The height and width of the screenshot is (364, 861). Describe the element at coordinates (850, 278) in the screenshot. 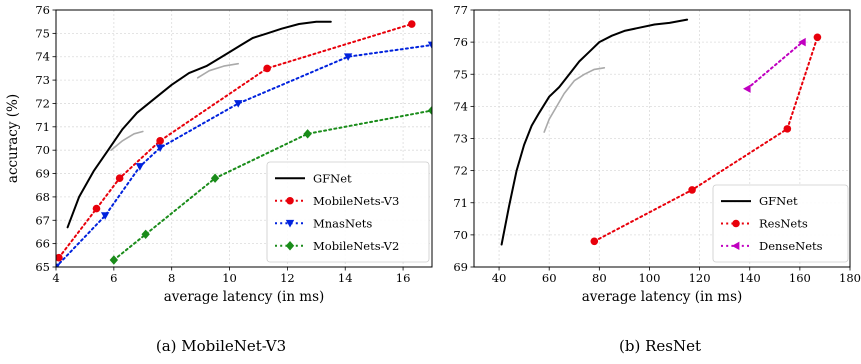

I see `x-tick-label: 180` at that location.